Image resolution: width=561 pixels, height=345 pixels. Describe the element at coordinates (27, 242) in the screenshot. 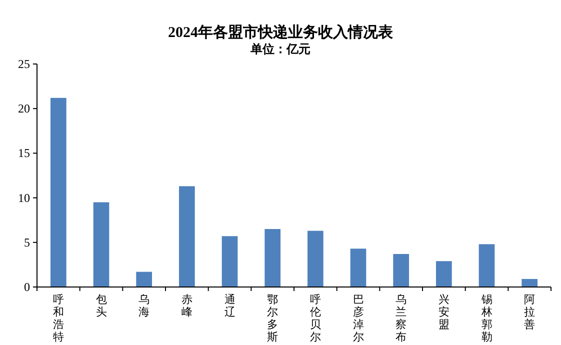

I see `y-tick-label: 5` at that location.